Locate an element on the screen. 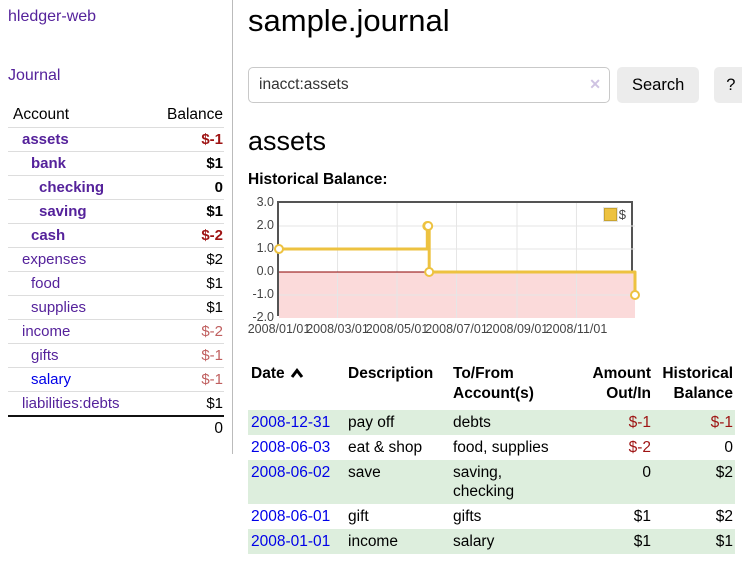 The height and width of the screenshot is (582, 742). x-axis-tick-label: 2008/11/01 is located at coordinates (576, 329).